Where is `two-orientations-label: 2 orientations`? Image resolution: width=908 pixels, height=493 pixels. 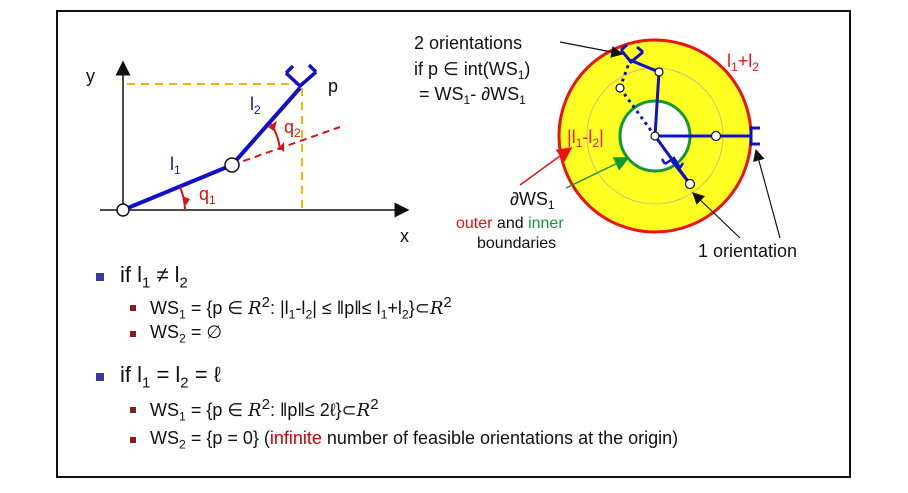
two-orientations-label: 2 orientations is located at coordinates (468, 43).